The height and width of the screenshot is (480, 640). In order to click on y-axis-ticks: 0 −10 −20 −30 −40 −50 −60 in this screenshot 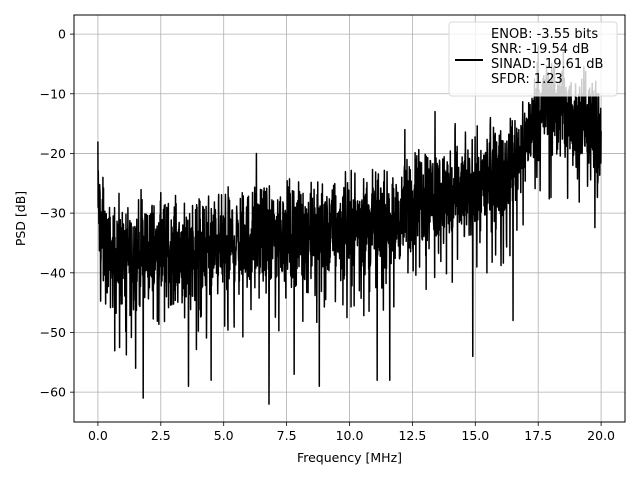, I will do `click(57, 213)`.